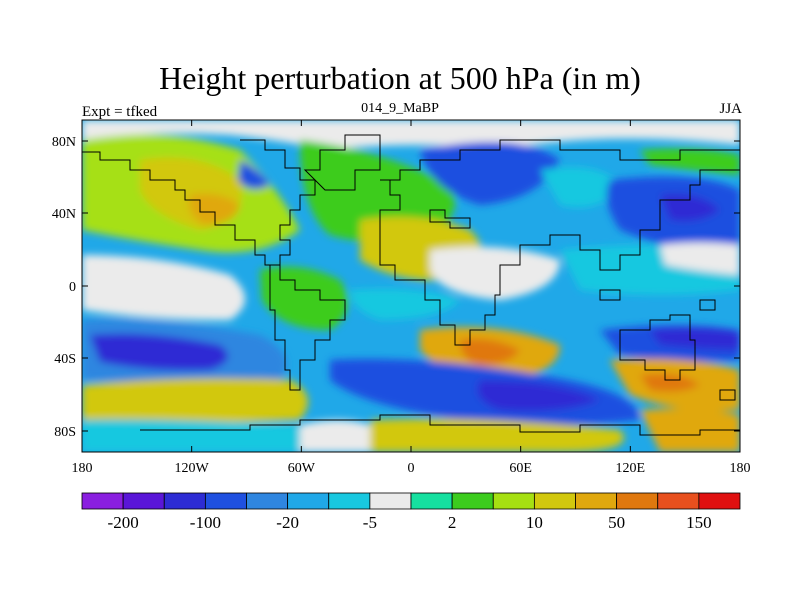 This screenshot has width=800, height=600. Describe the element at coordinates (370, 522) in the screenshot. I see `colorbar-label: -5` at that location.